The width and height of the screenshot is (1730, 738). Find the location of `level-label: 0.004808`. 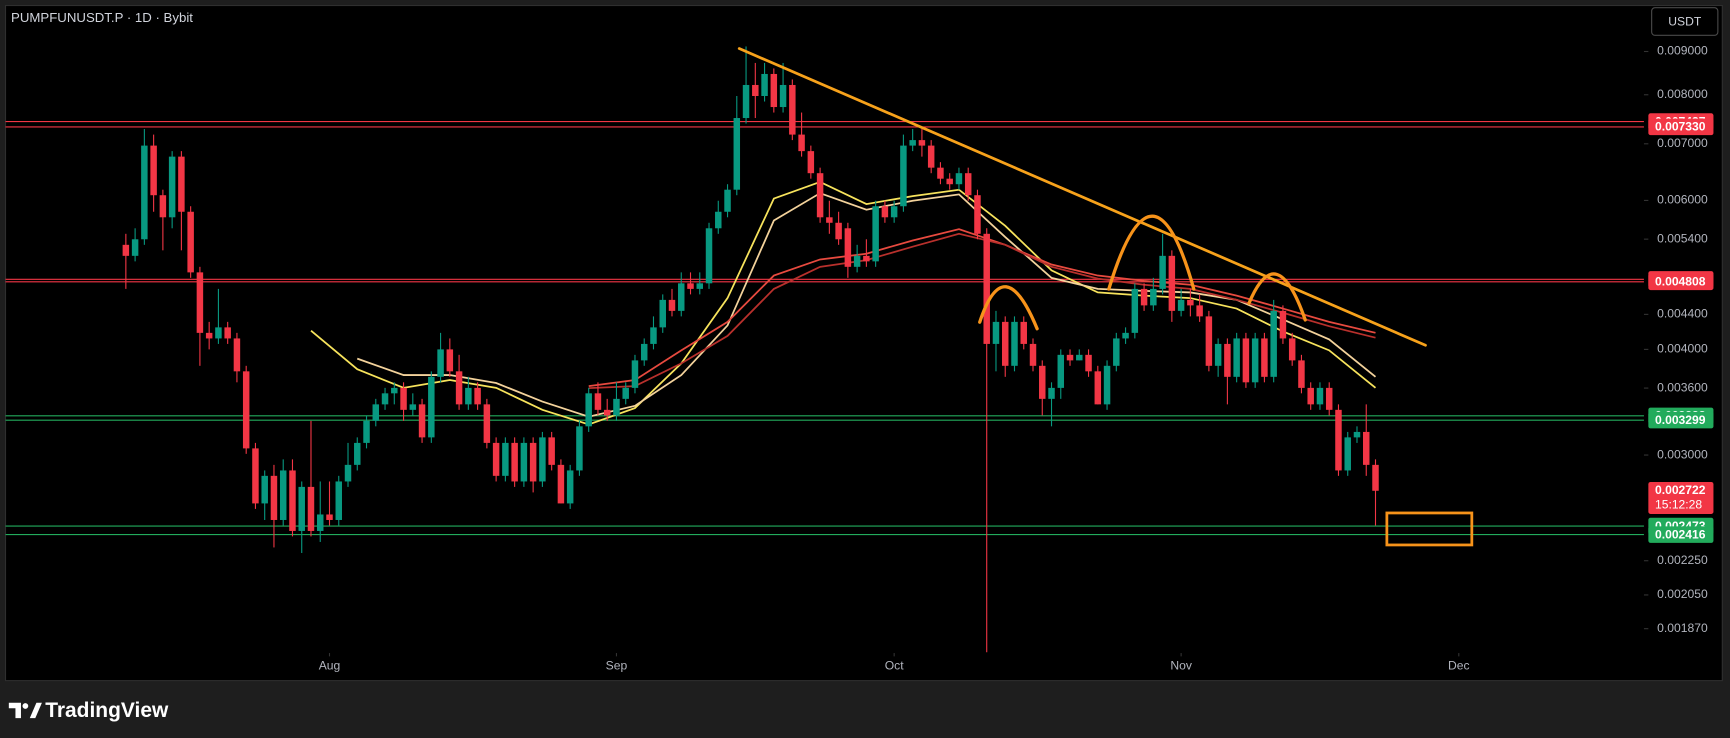

level-label: 0.004808 is located at coordinates (1680, 282).